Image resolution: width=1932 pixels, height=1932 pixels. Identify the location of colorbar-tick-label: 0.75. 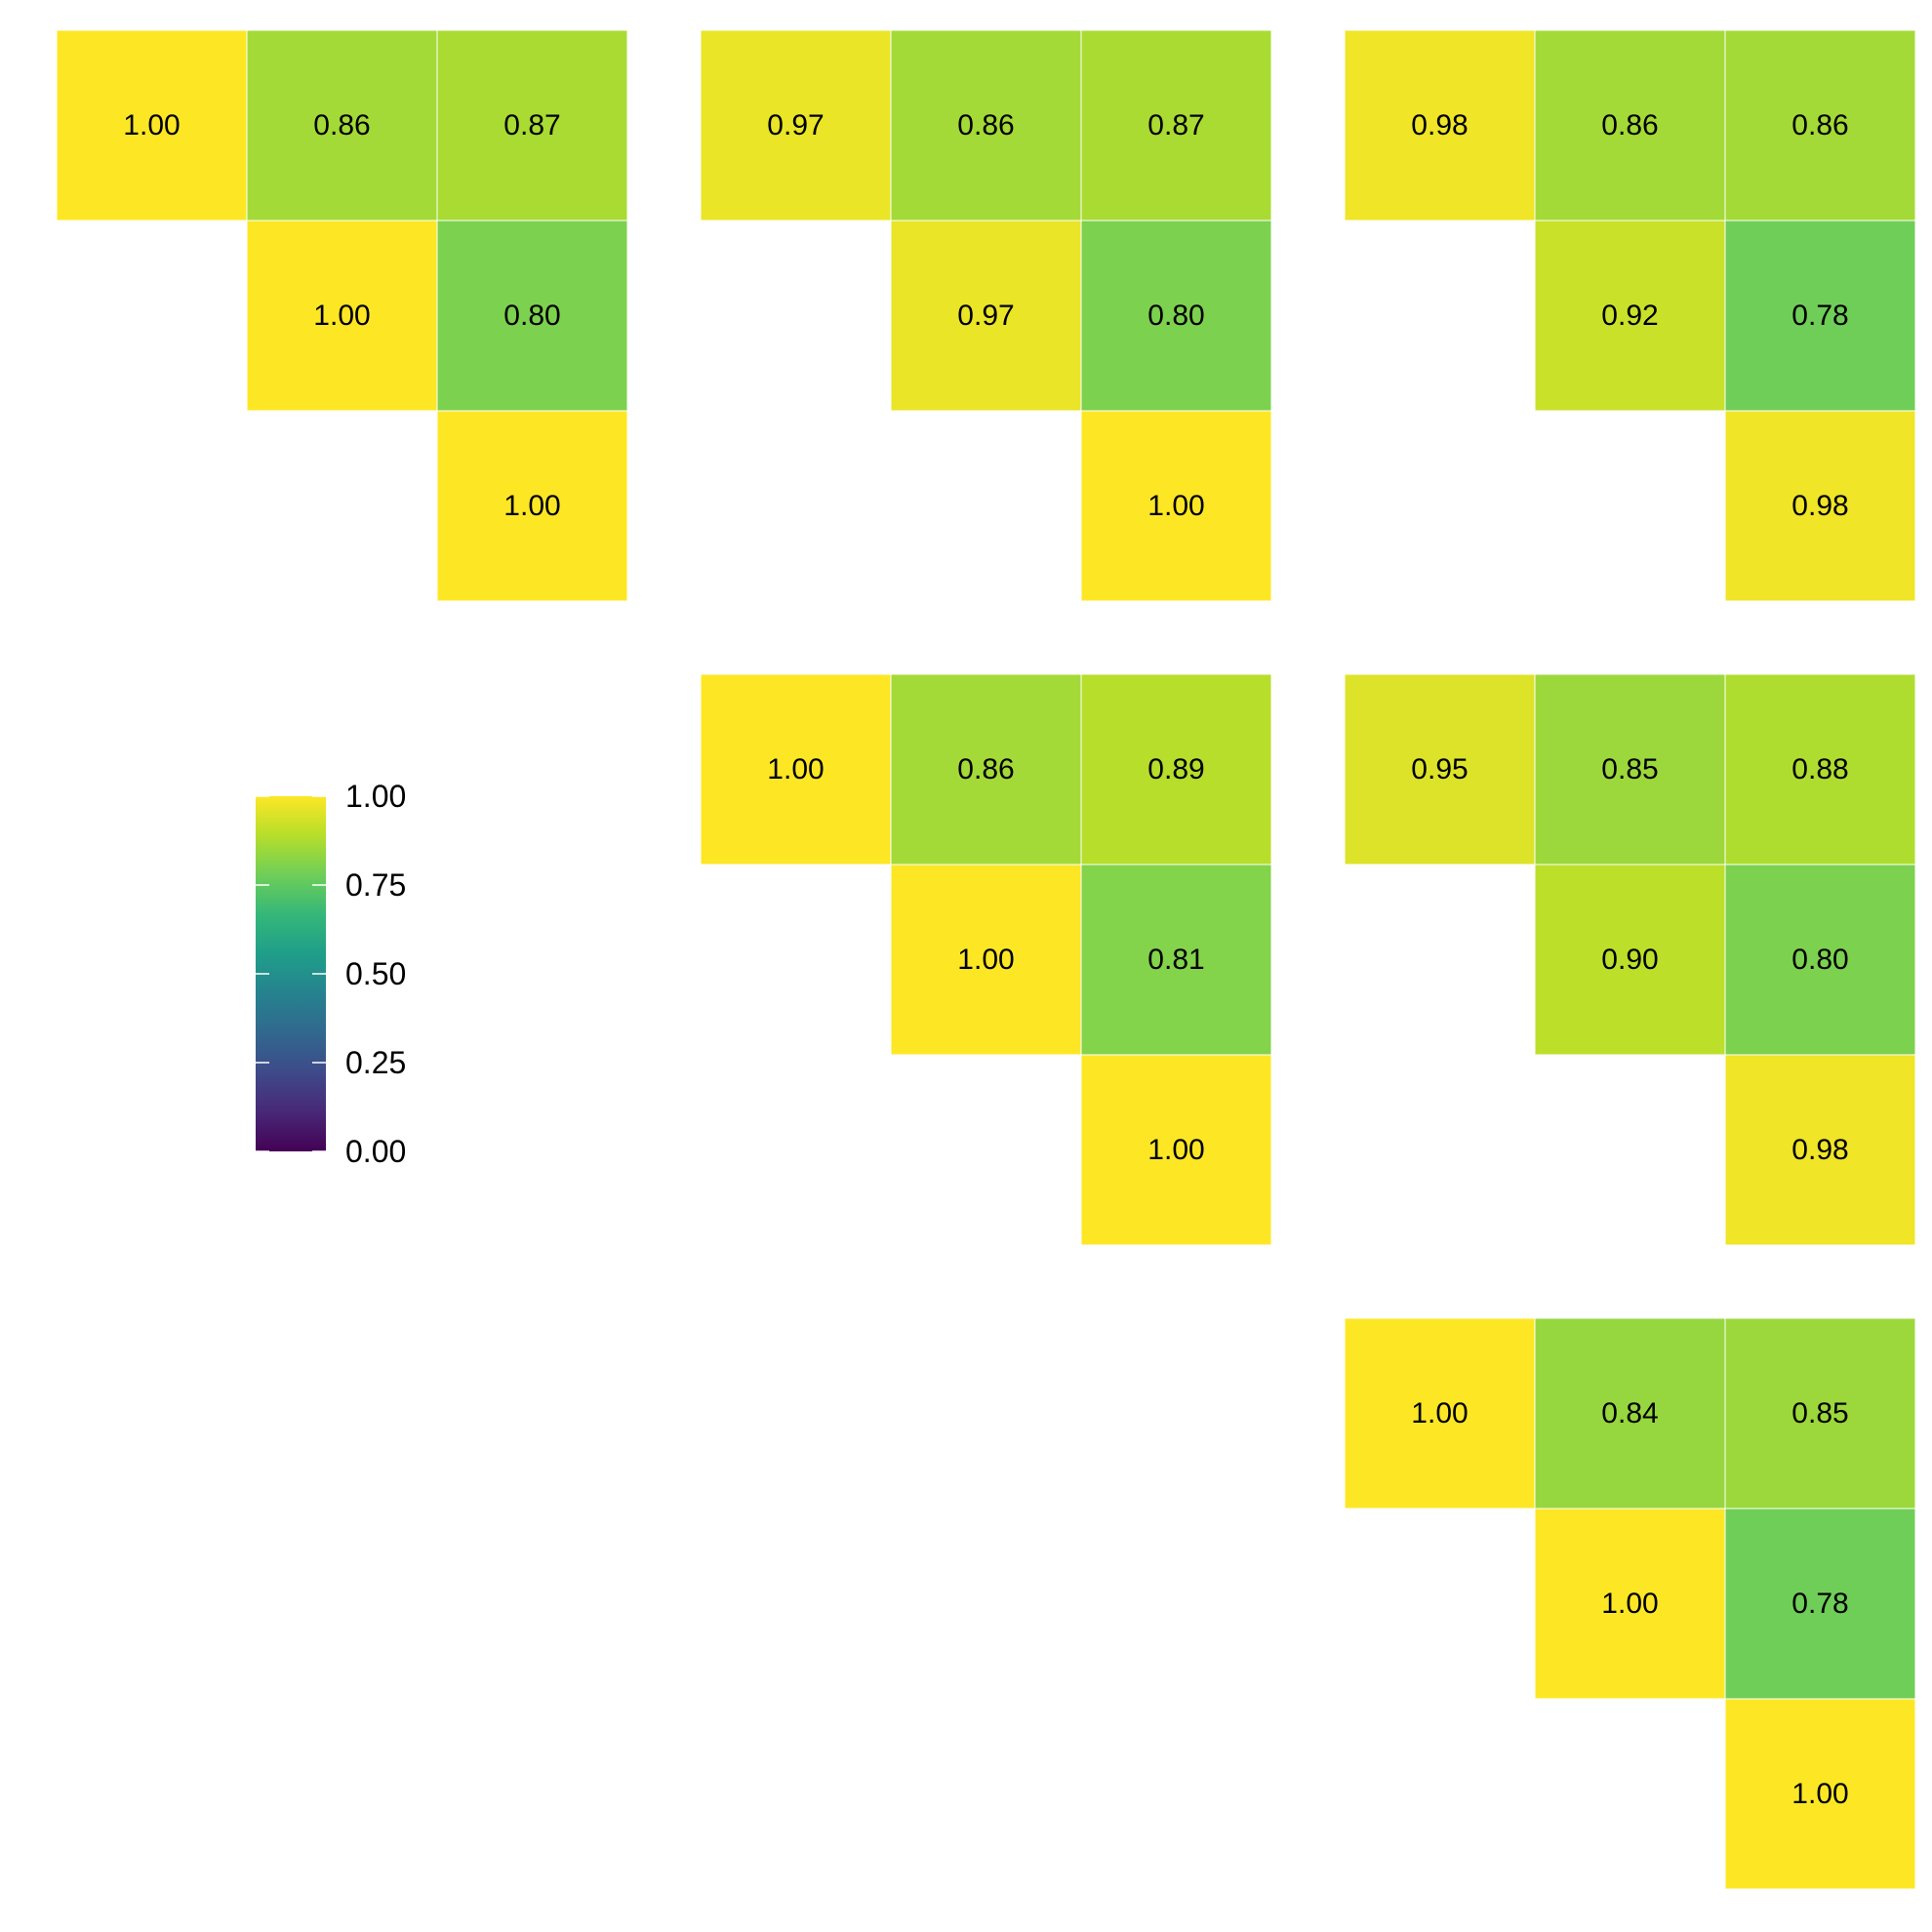
(375, 885).